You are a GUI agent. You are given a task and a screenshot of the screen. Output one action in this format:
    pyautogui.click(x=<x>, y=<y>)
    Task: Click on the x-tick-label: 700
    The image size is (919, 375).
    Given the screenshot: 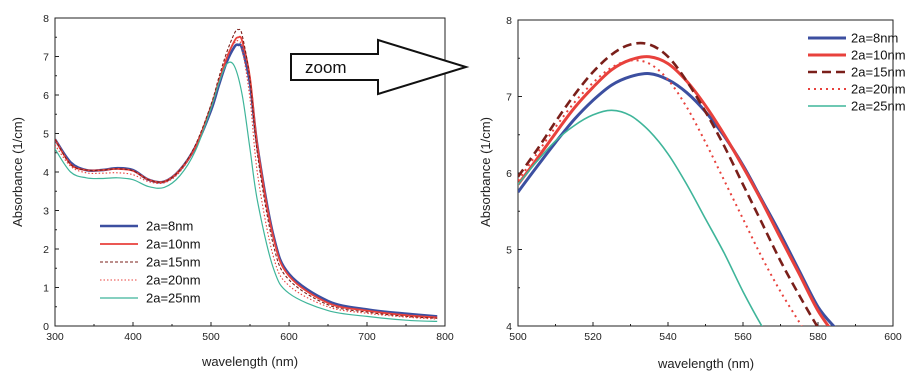 What is the action you would take?
    pyautogui.click(x=367, y=337)
    